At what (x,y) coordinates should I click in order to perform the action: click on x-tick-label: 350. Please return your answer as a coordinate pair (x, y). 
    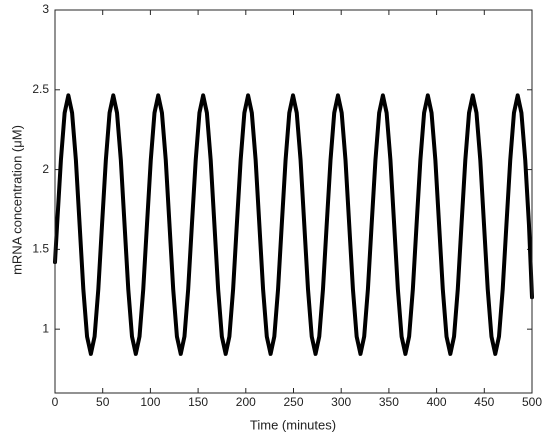
    Looking at the image, I should click on (389, 402).